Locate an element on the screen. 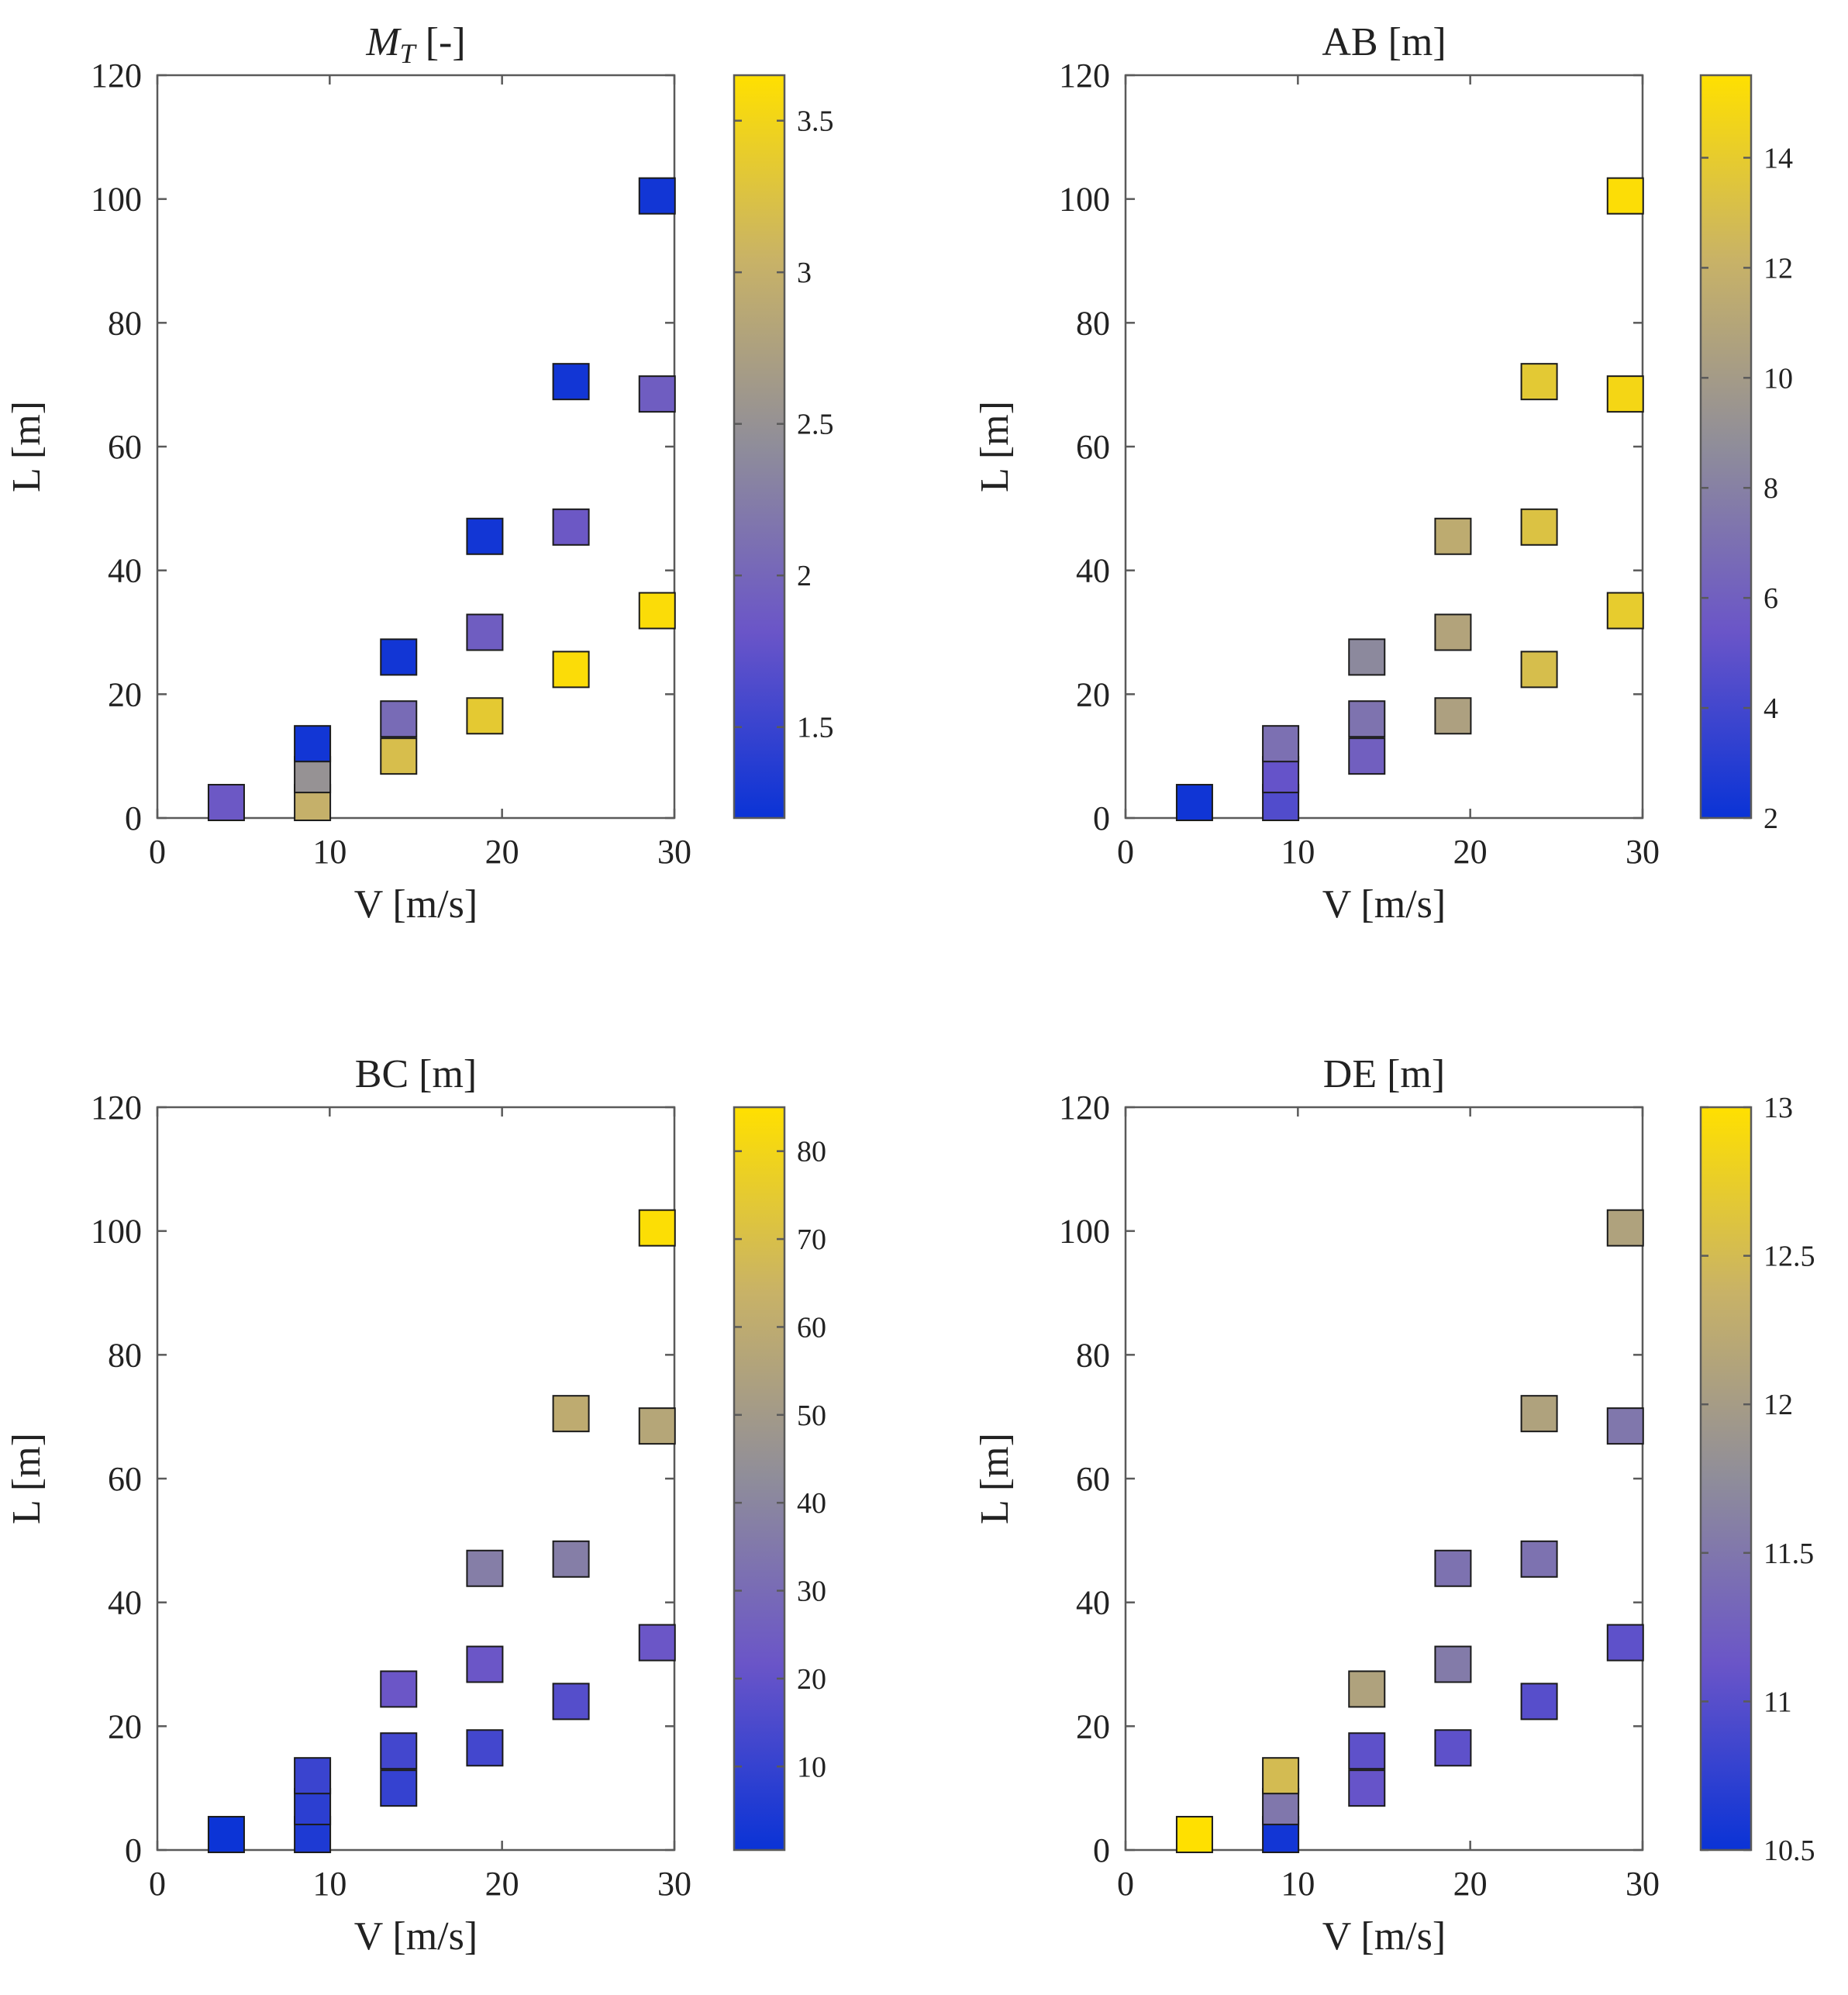  colorbar-tick-label: 40 is located at coordinates (811, 1503).